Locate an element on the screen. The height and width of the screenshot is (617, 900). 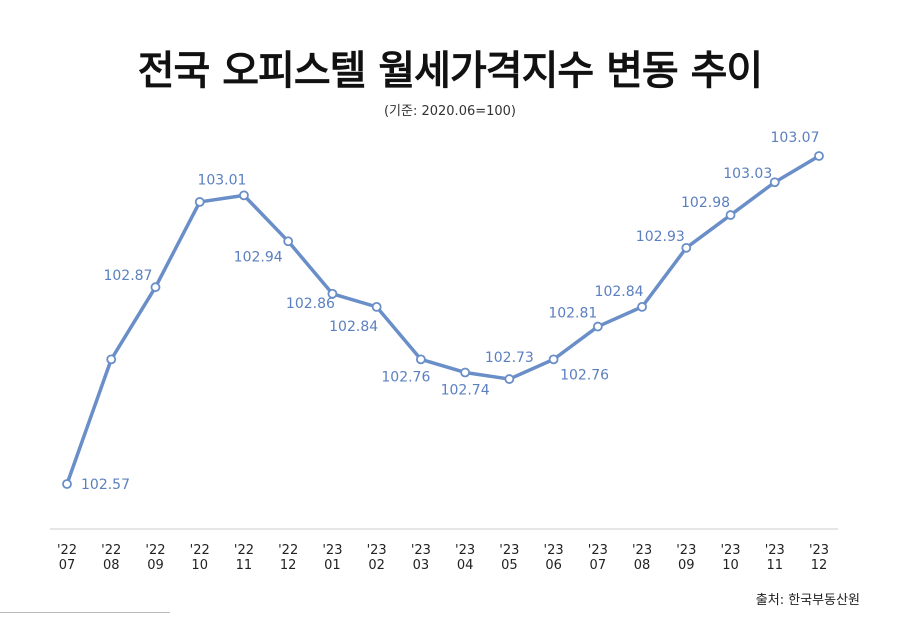
x-tick-label: '23 03 is located at coordinates (421, 558).